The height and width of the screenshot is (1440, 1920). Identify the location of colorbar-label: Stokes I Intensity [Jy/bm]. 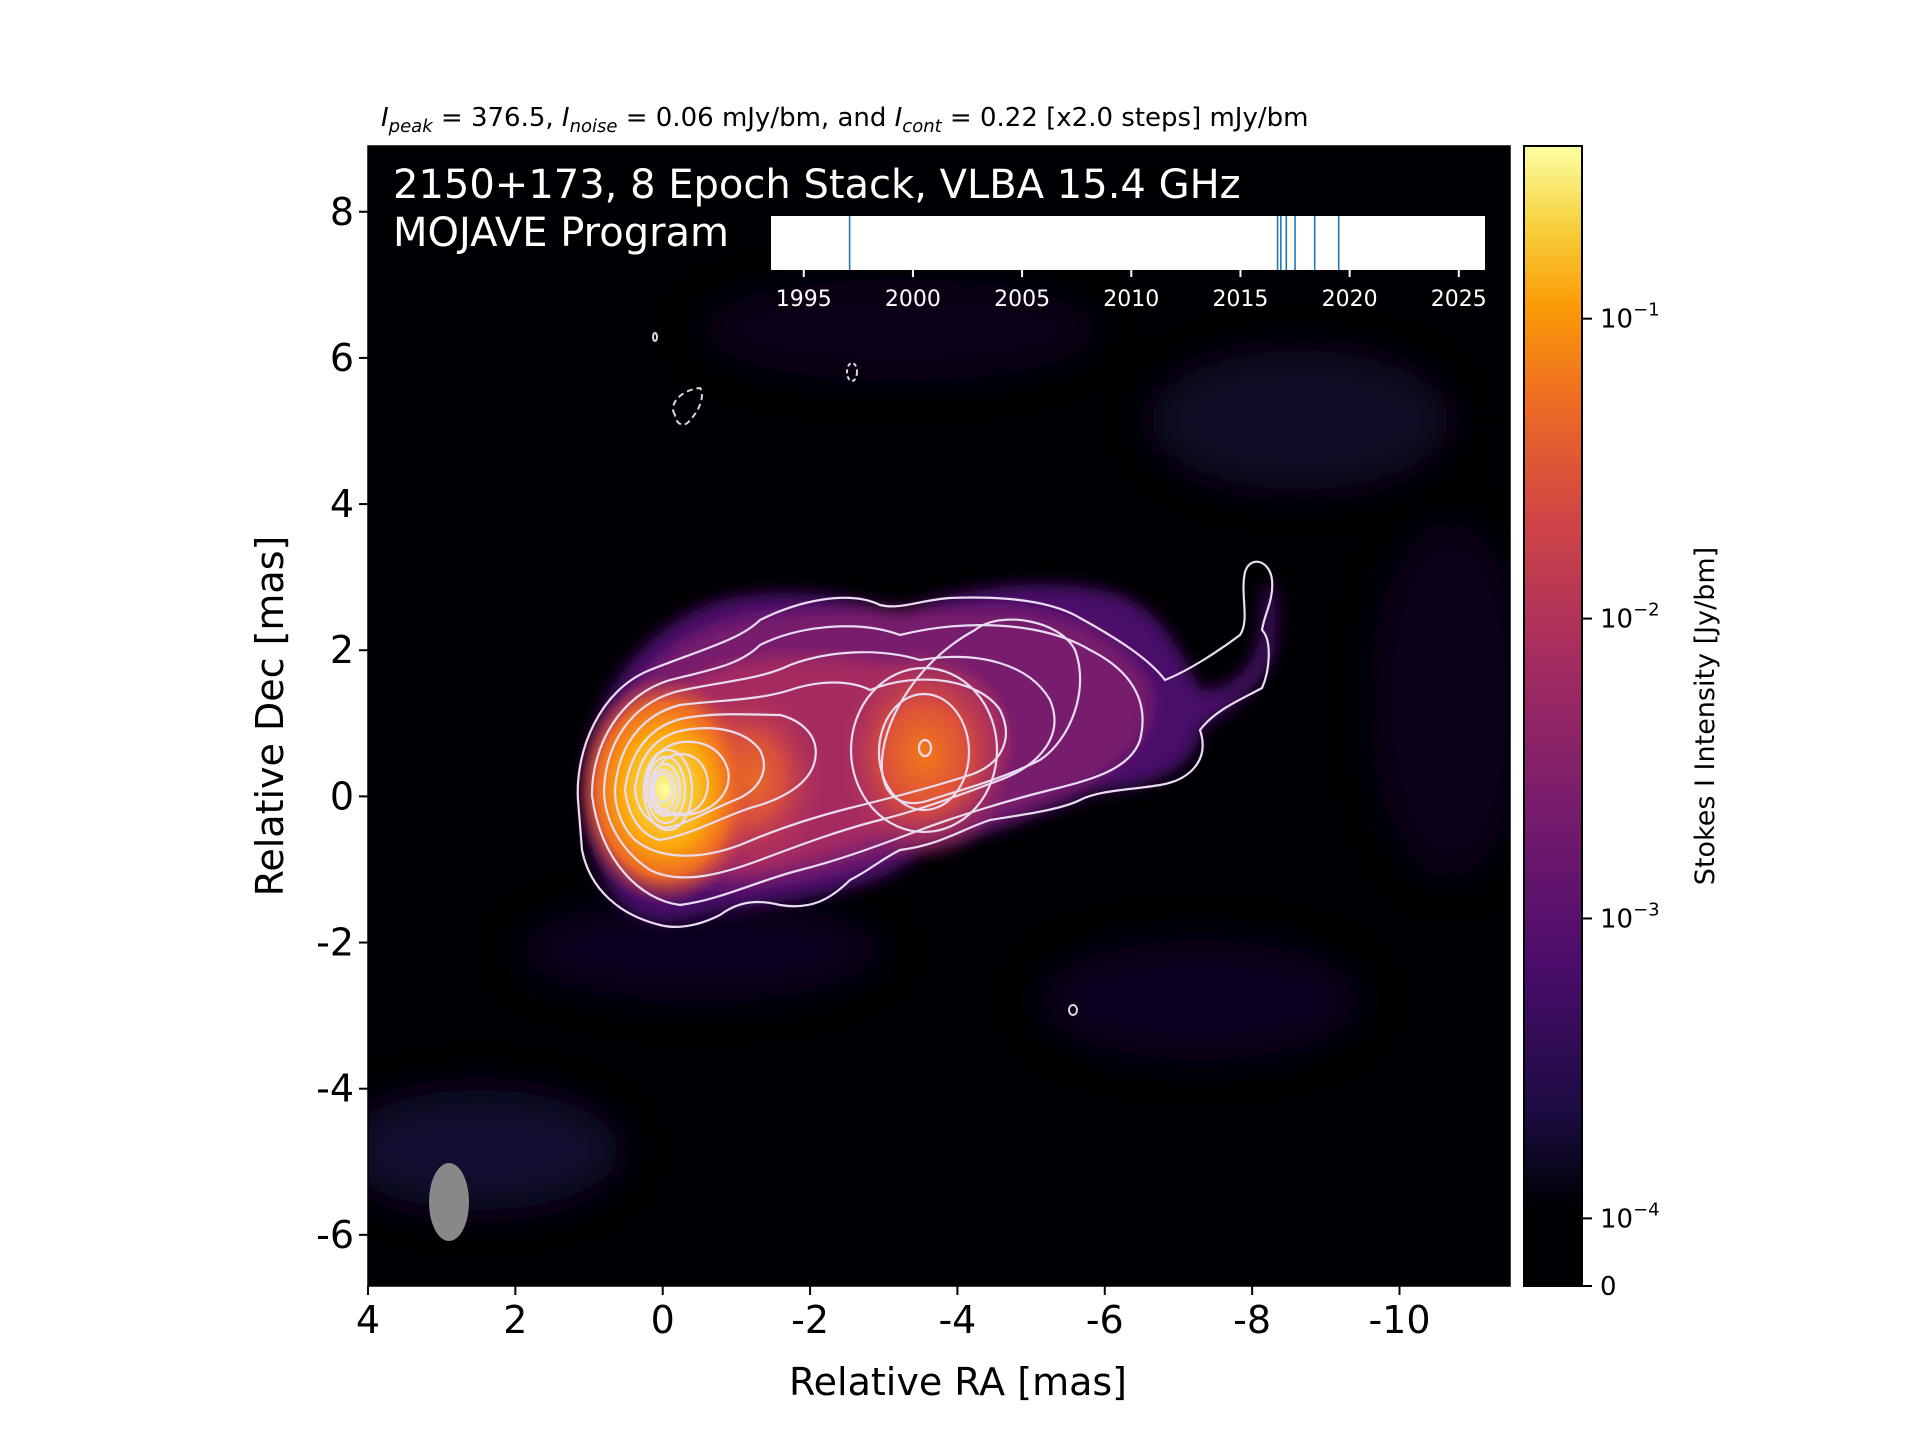
(1705, 716).